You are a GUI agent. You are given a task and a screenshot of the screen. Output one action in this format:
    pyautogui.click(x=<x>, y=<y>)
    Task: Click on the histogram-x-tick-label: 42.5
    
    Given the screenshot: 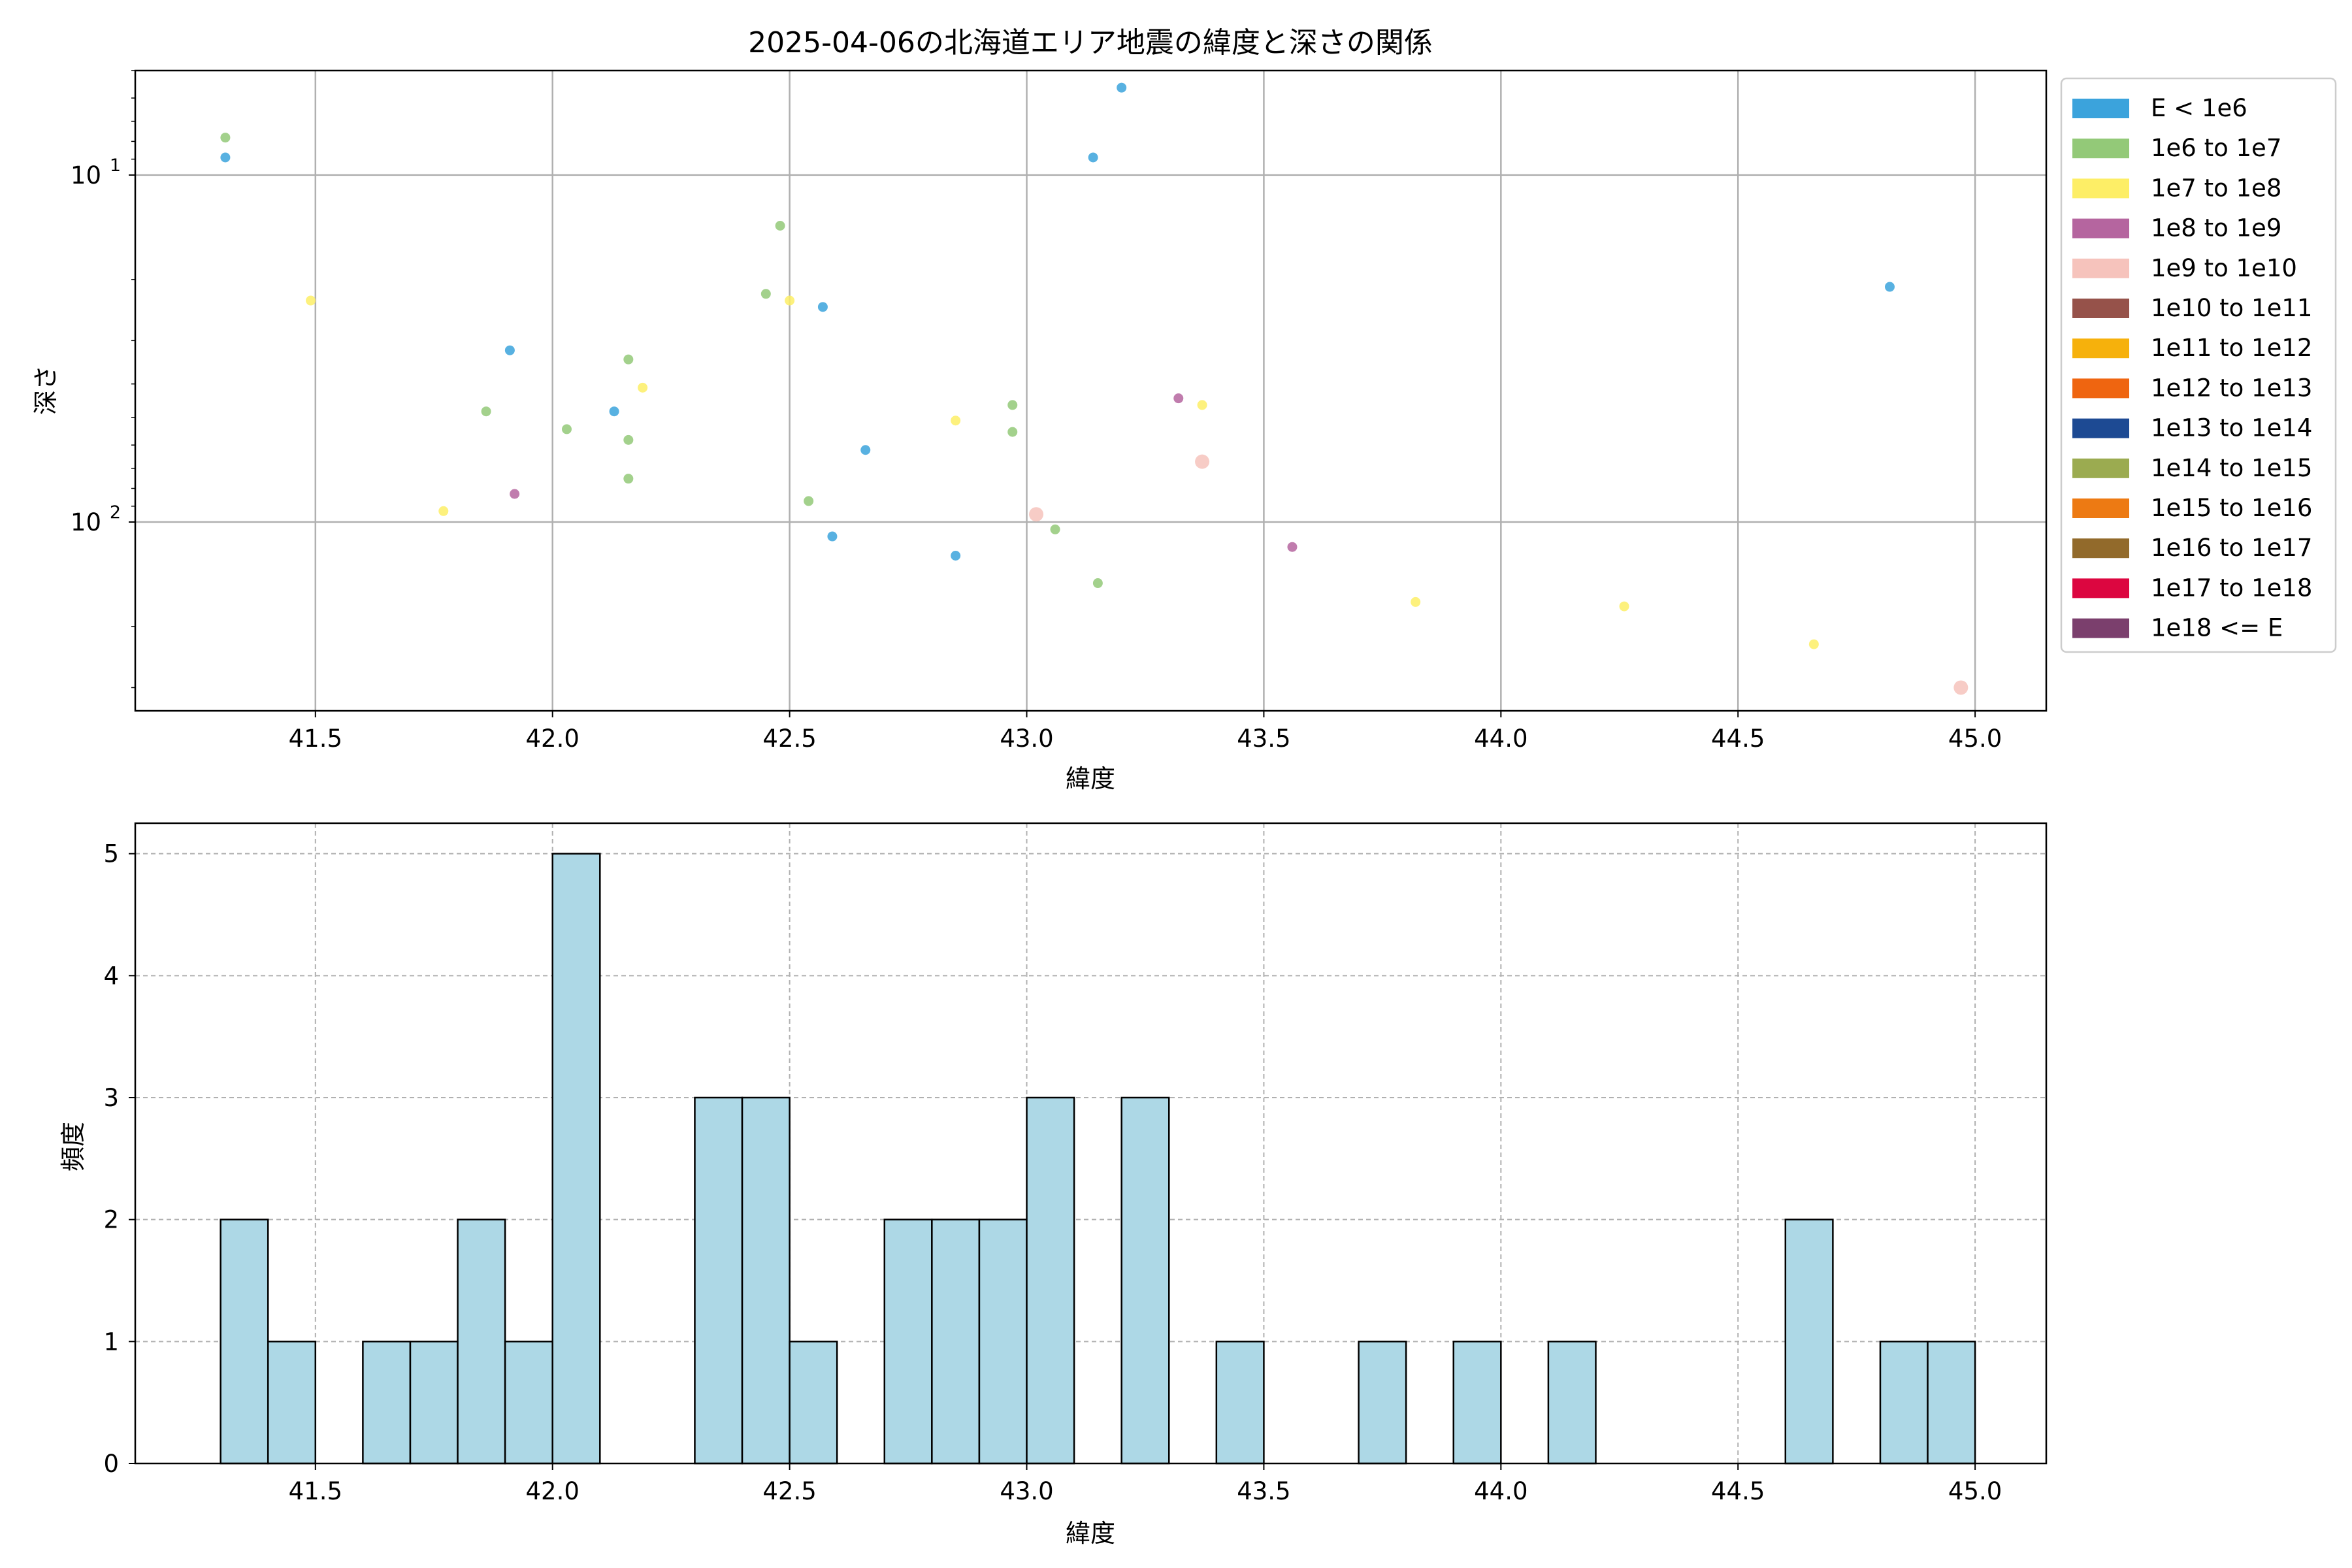 What is the action you would take?
    pyautogui.click(x=789, y=1491)
    